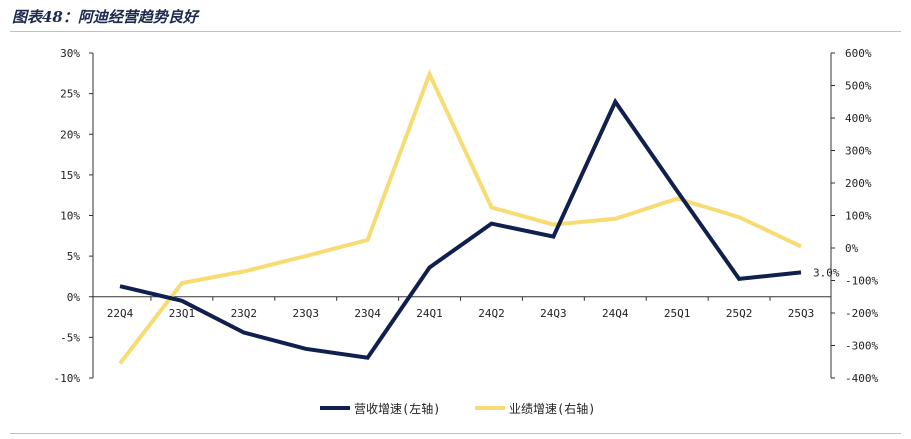  What do you see at coordinates (801, 313) in the screenshot?
I see `x-tick-label: 25Q3` at bounding box center [801, 313].